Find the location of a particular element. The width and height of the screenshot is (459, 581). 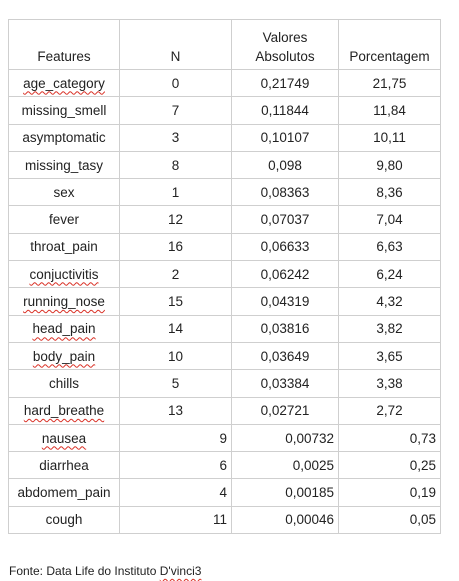

feature-cell: sex is located at coordinates (64, 192).